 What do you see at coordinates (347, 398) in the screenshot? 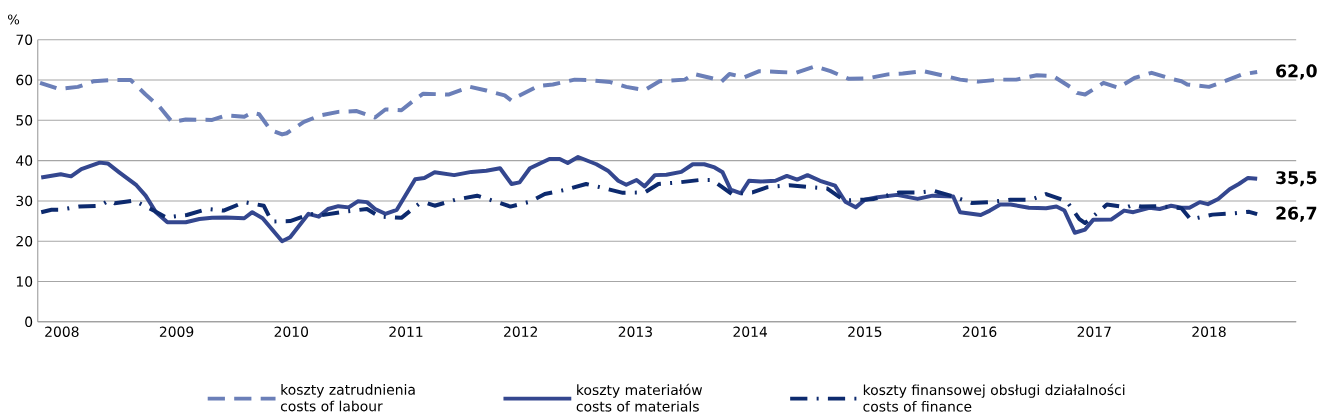
I see `legend-label: koszty zatrudnienia costs of labour` at bounding box center [347, 398].